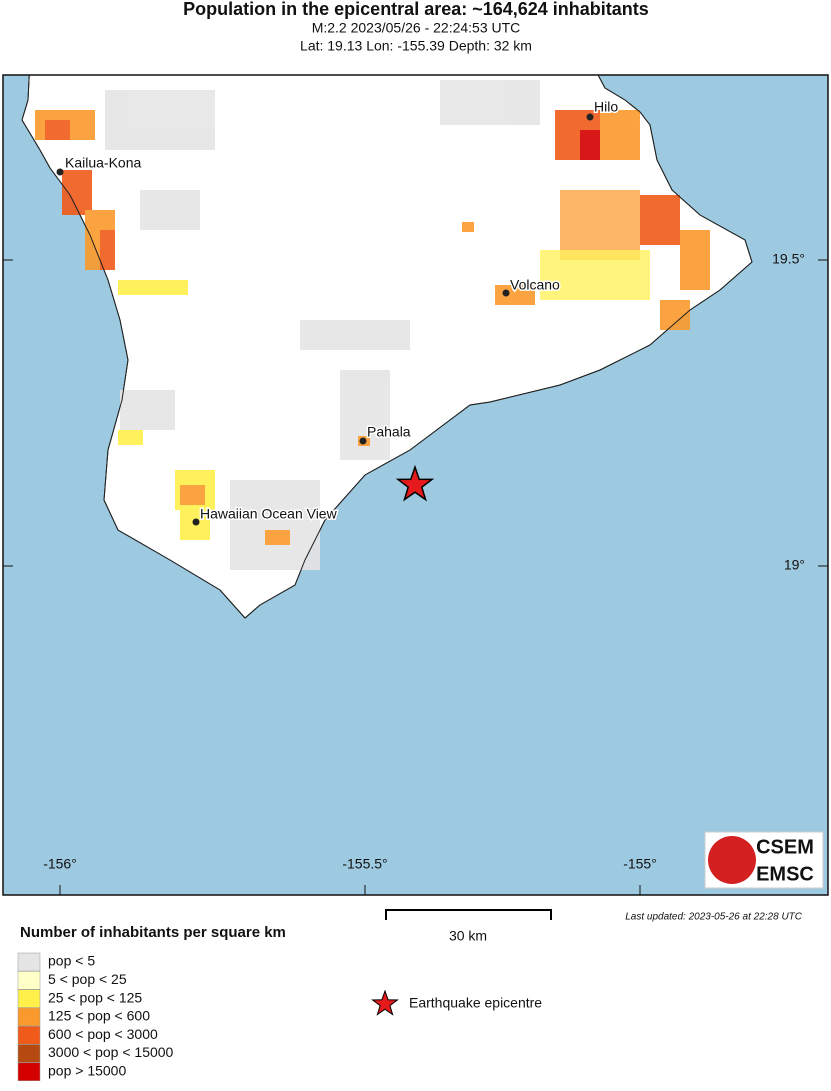 The image size is (831, 1091). What do you see at coordinates (475, 1003) in the screenshot?
I see `legend-epicentre: Earthquake epicentre` at bounding box center [475, 1003].